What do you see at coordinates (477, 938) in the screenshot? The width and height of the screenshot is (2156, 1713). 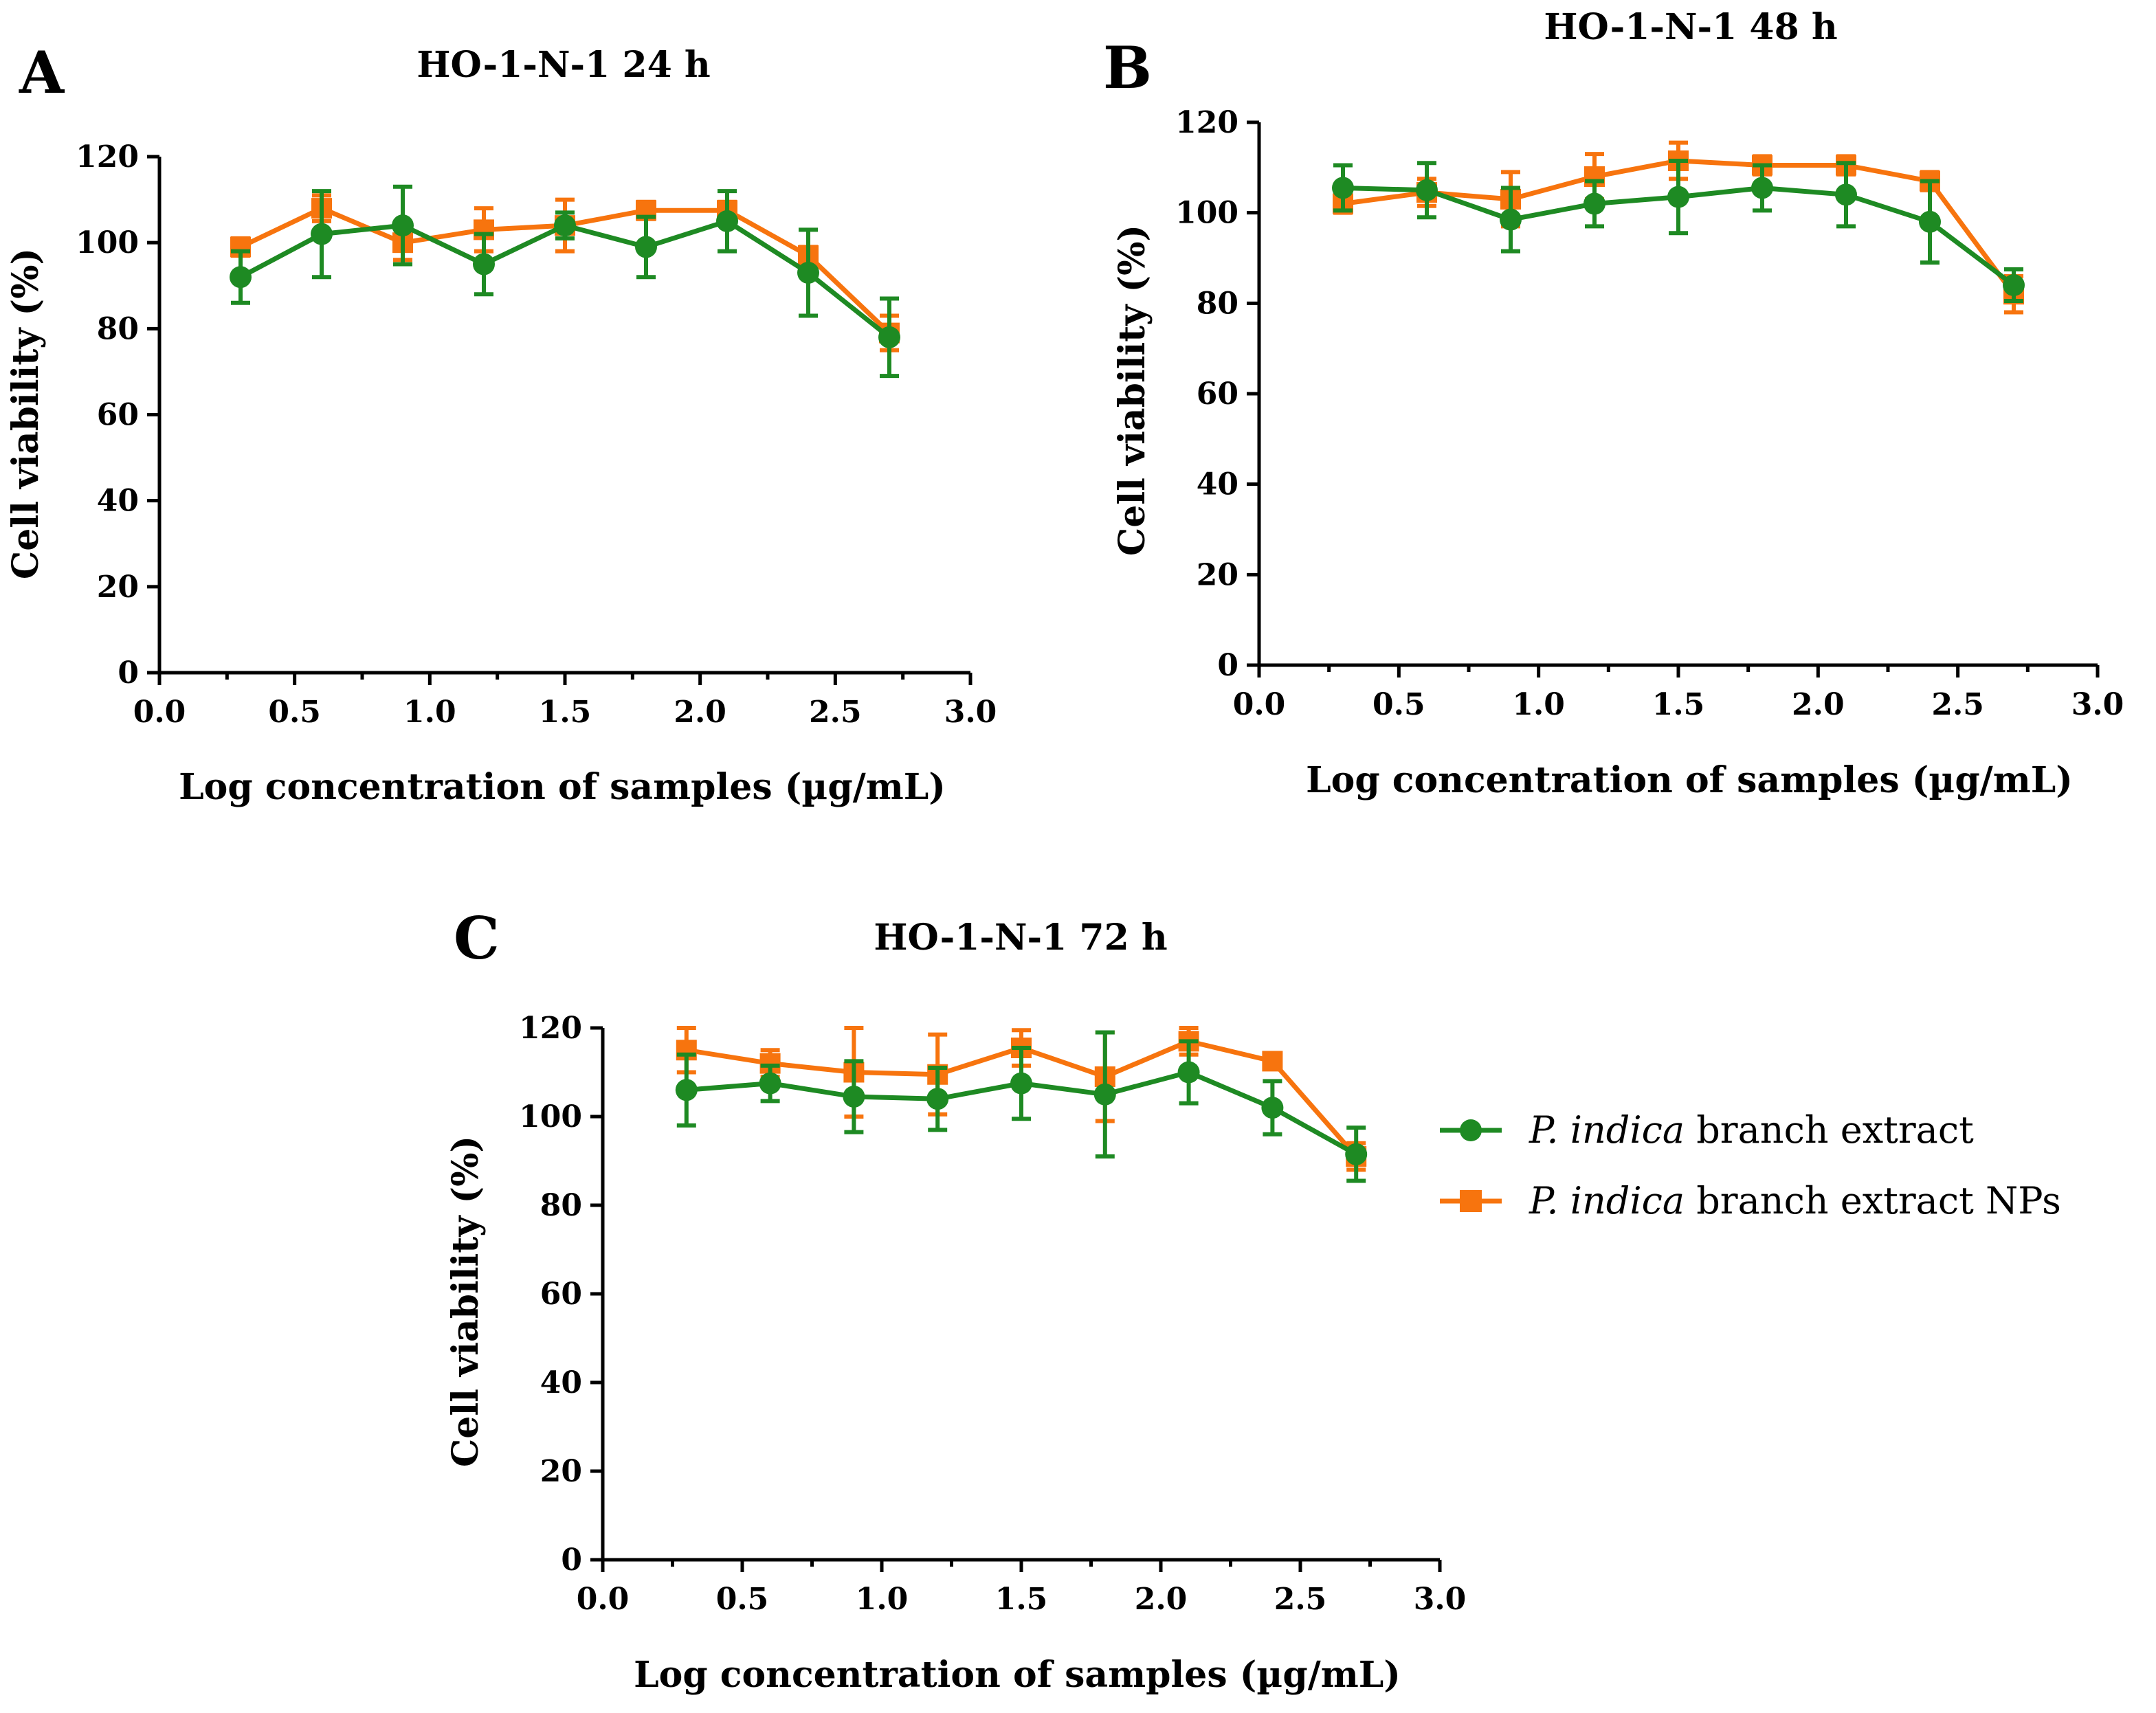 I see `panel-letter: C` at bounding box center [477, 938].